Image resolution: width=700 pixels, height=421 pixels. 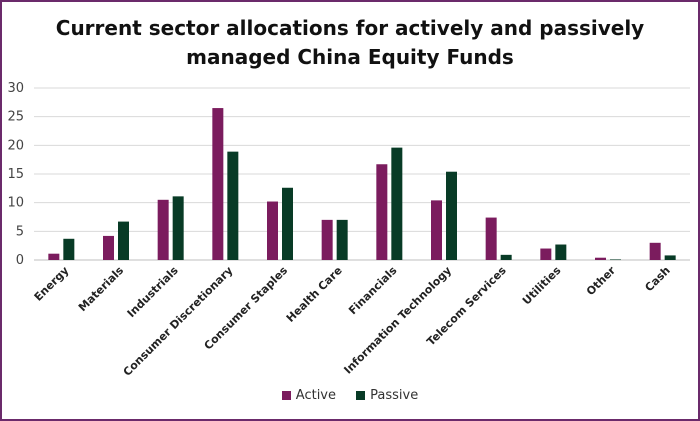 I want to click on x-tick-label: Materials, so click(x=101, y=289).